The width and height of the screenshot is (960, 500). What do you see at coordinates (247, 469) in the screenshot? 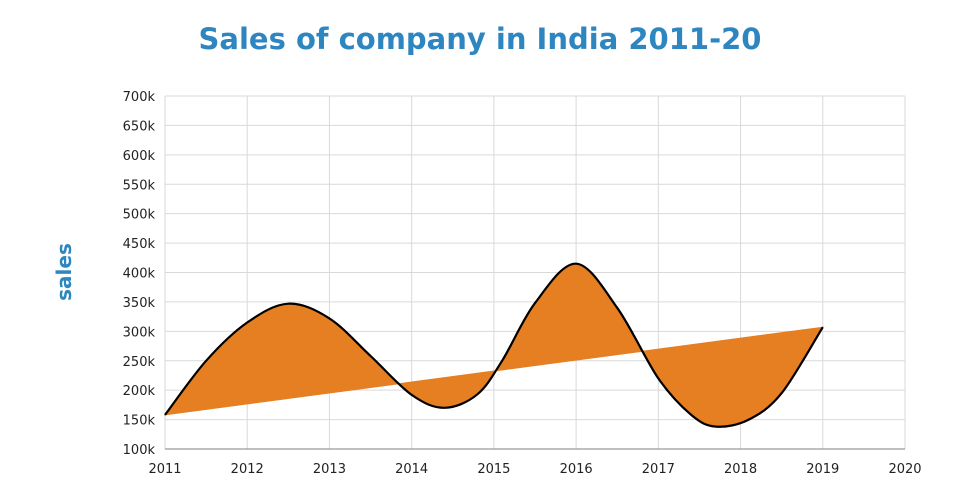
I see `x-tick-label: 2012` at bounding box center [247, 469].